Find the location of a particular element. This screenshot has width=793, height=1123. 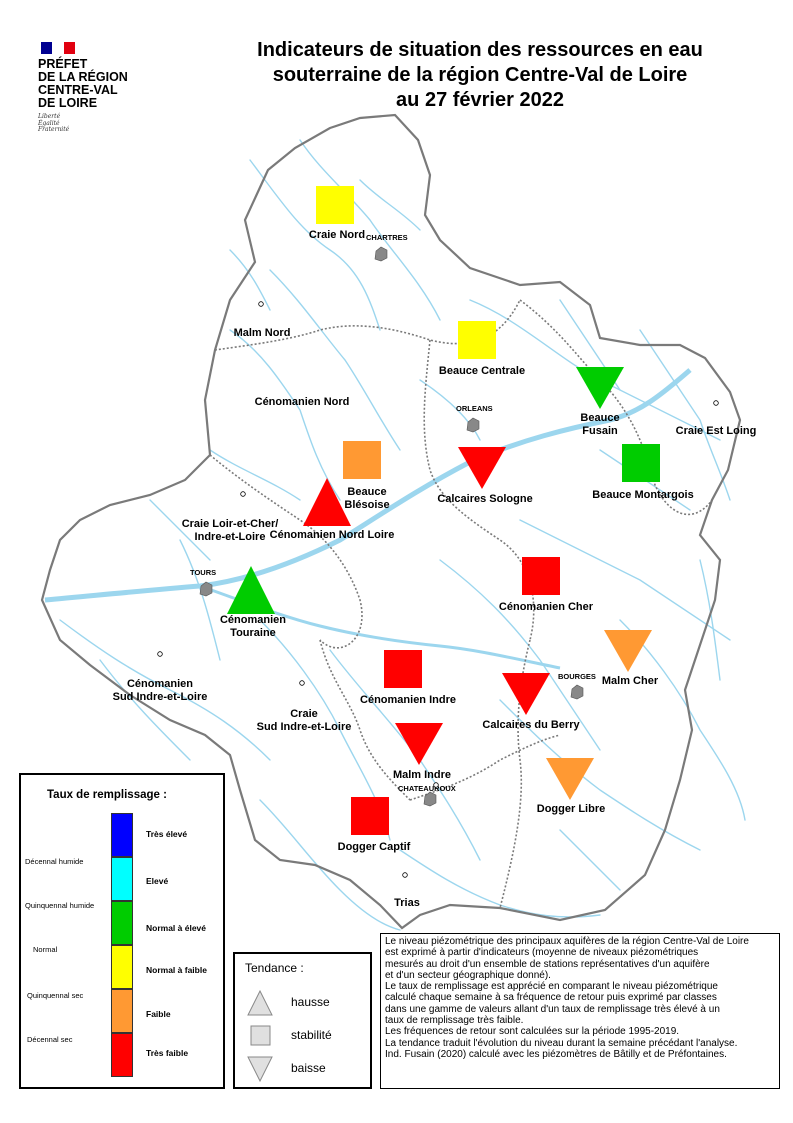

aquifer-label: Beauce Blésoise is located at coordinates (366, 498).